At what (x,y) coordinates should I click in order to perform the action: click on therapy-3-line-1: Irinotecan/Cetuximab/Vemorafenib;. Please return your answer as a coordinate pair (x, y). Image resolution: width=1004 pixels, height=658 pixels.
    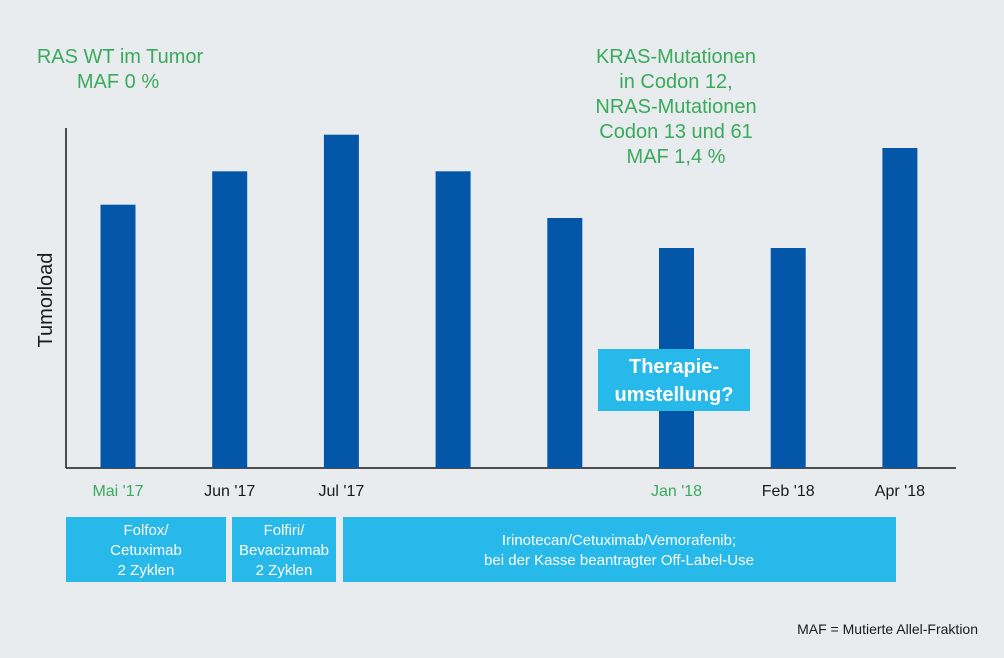
    Looking at the image, I should click on (619, 540).